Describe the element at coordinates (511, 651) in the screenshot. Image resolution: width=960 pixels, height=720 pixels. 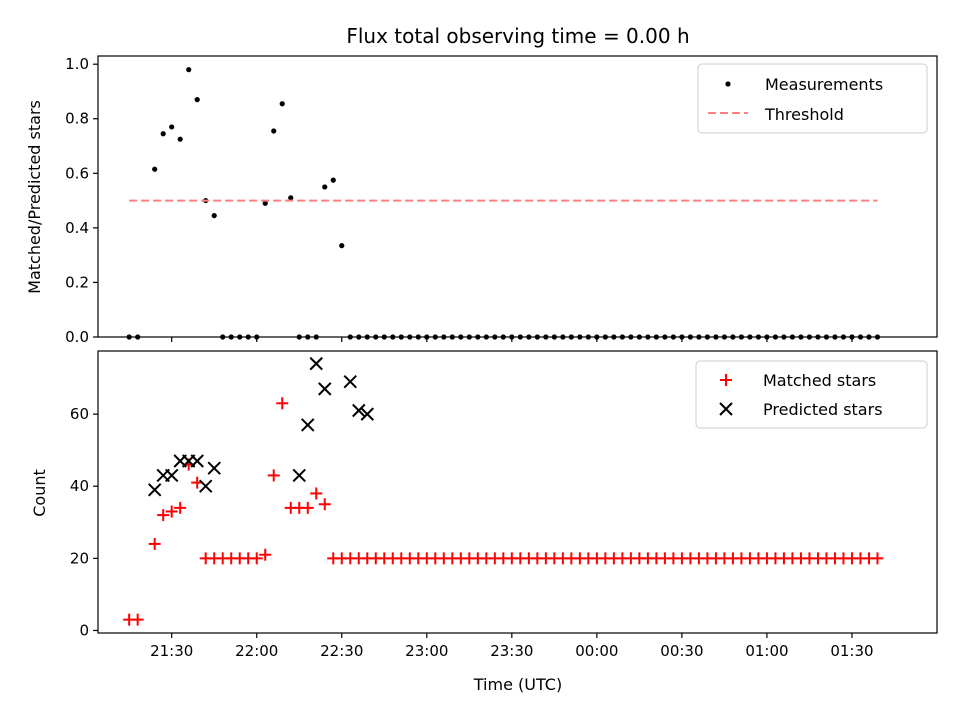
I see `x-tick-label: 23:30` at that location.